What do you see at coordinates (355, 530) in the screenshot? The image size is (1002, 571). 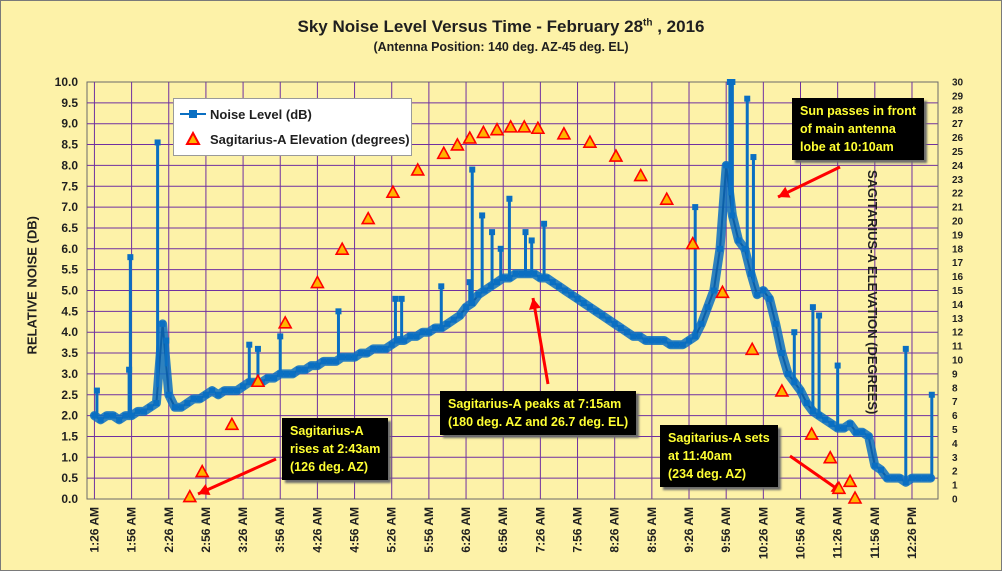 I see `x-tick-label: 4:56 AM` at bounding box center [355, 530].